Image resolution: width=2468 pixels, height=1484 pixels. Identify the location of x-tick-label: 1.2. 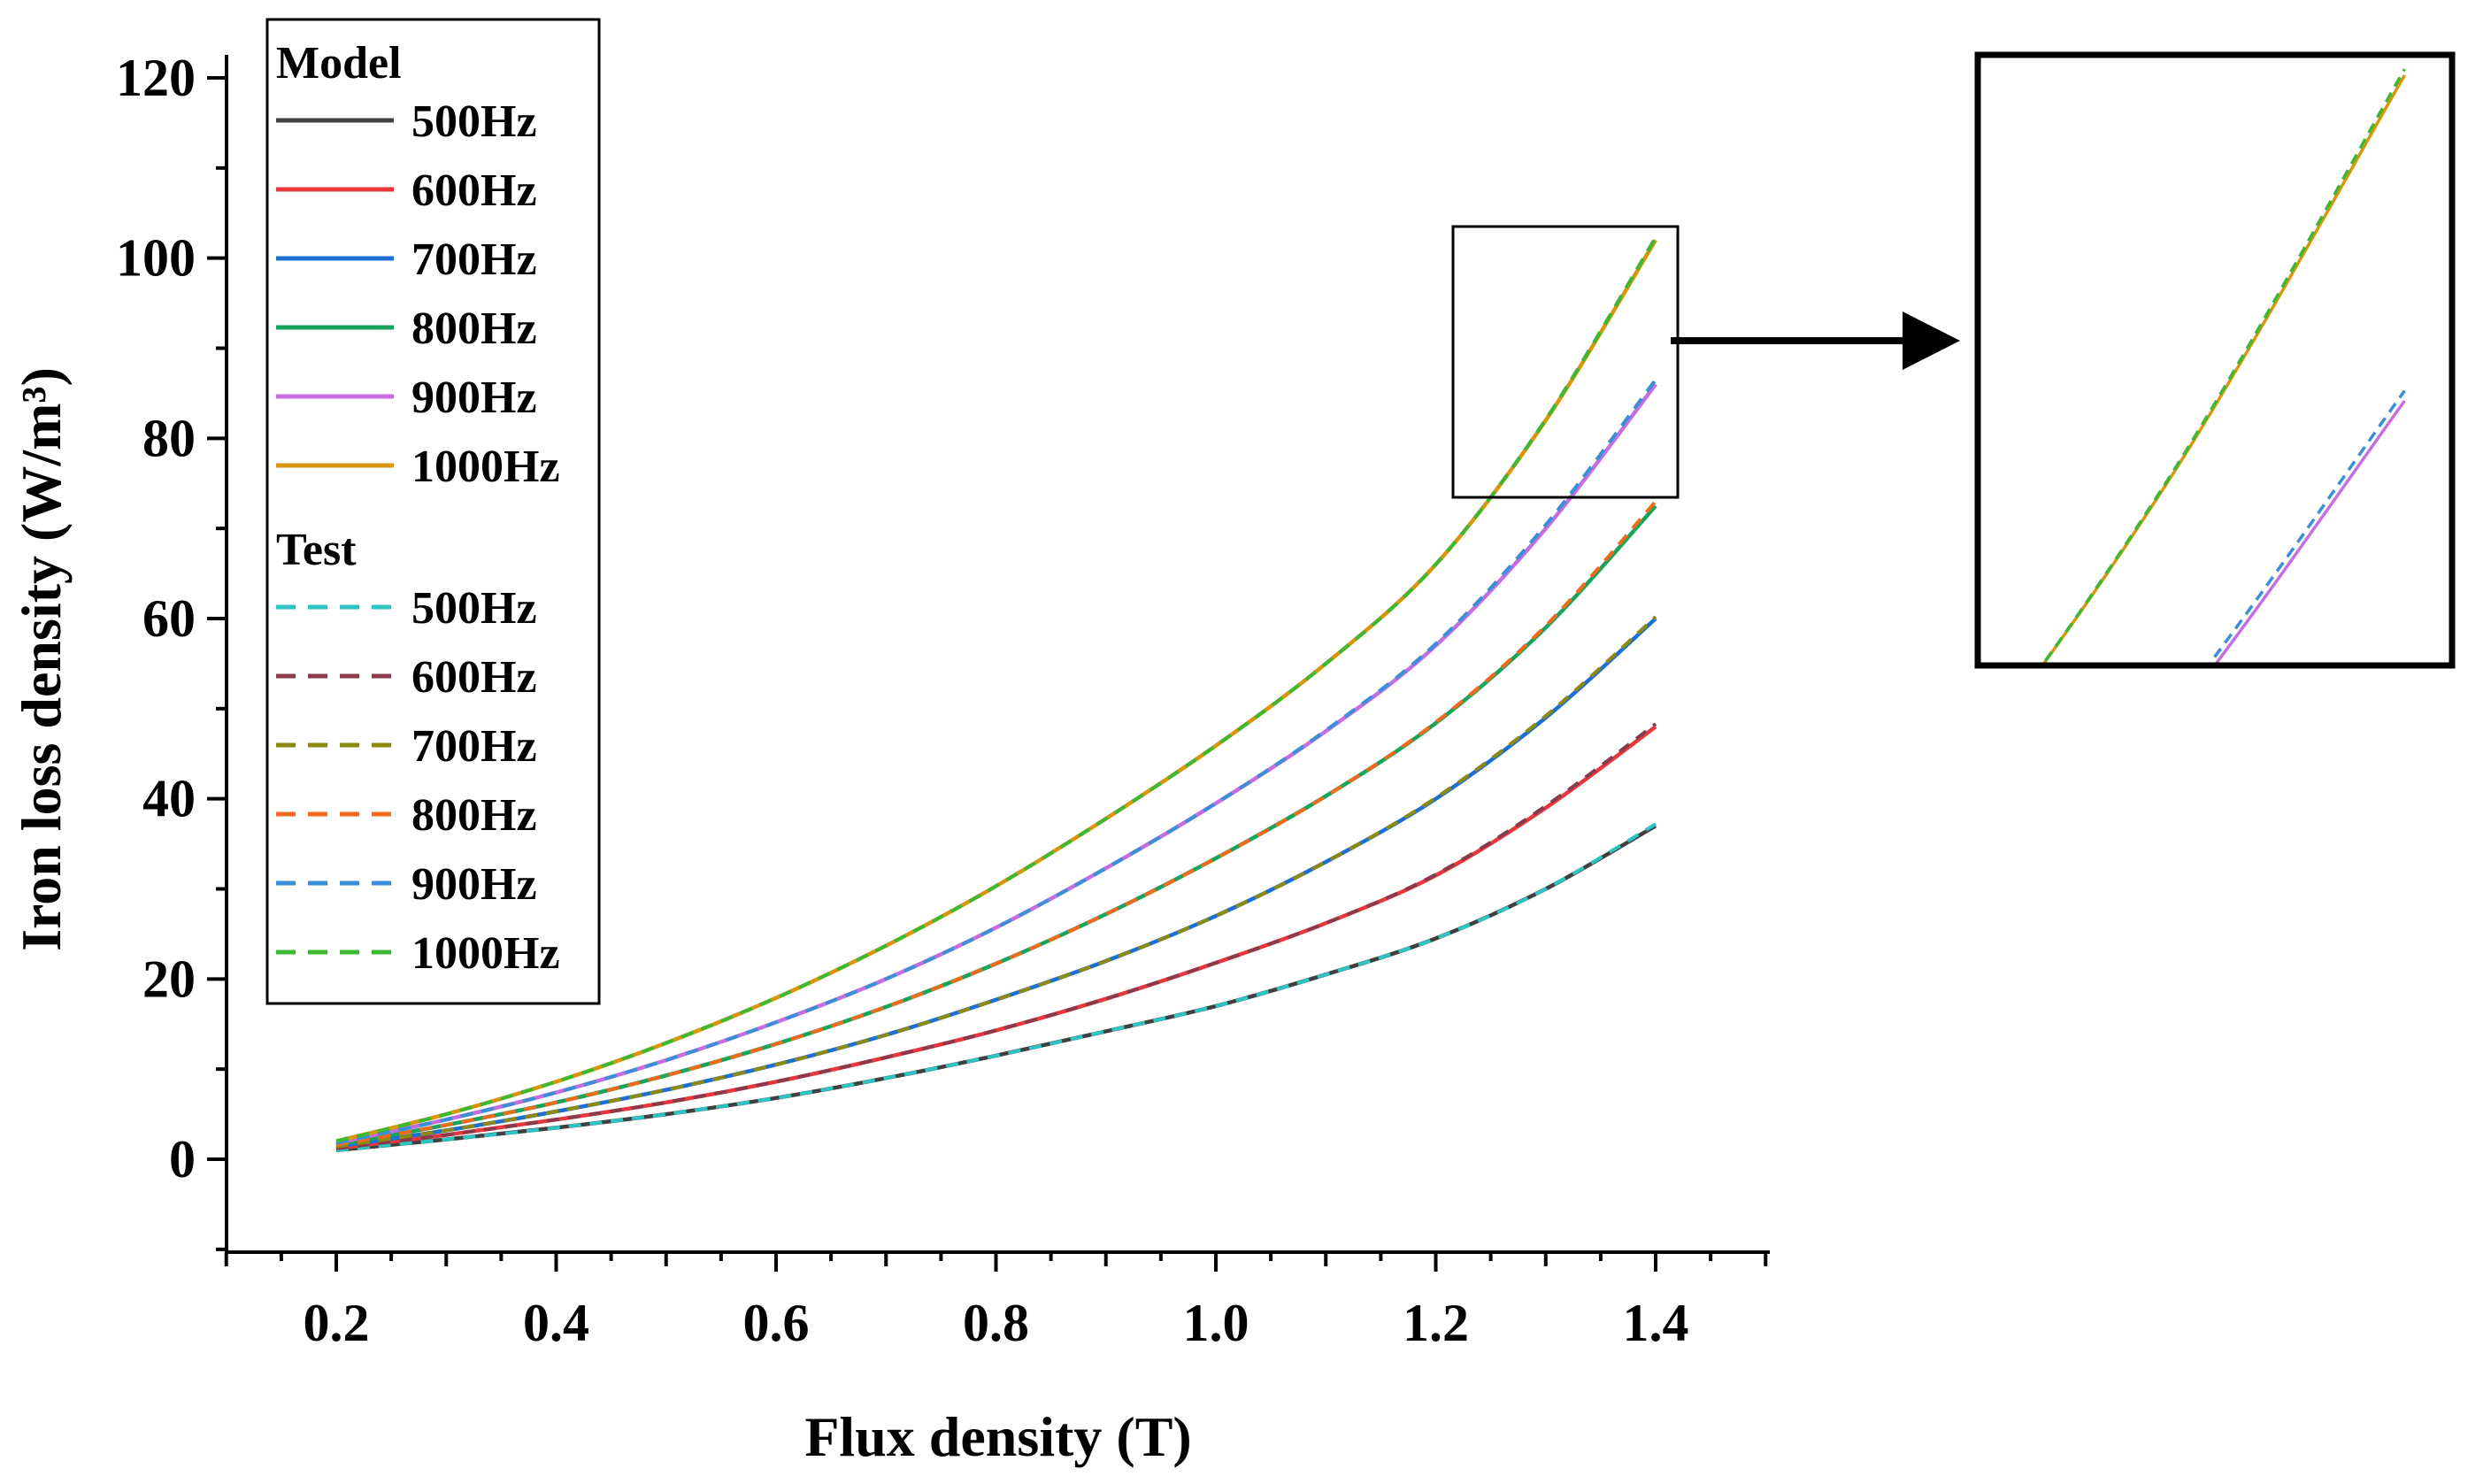
(1436, 1323).